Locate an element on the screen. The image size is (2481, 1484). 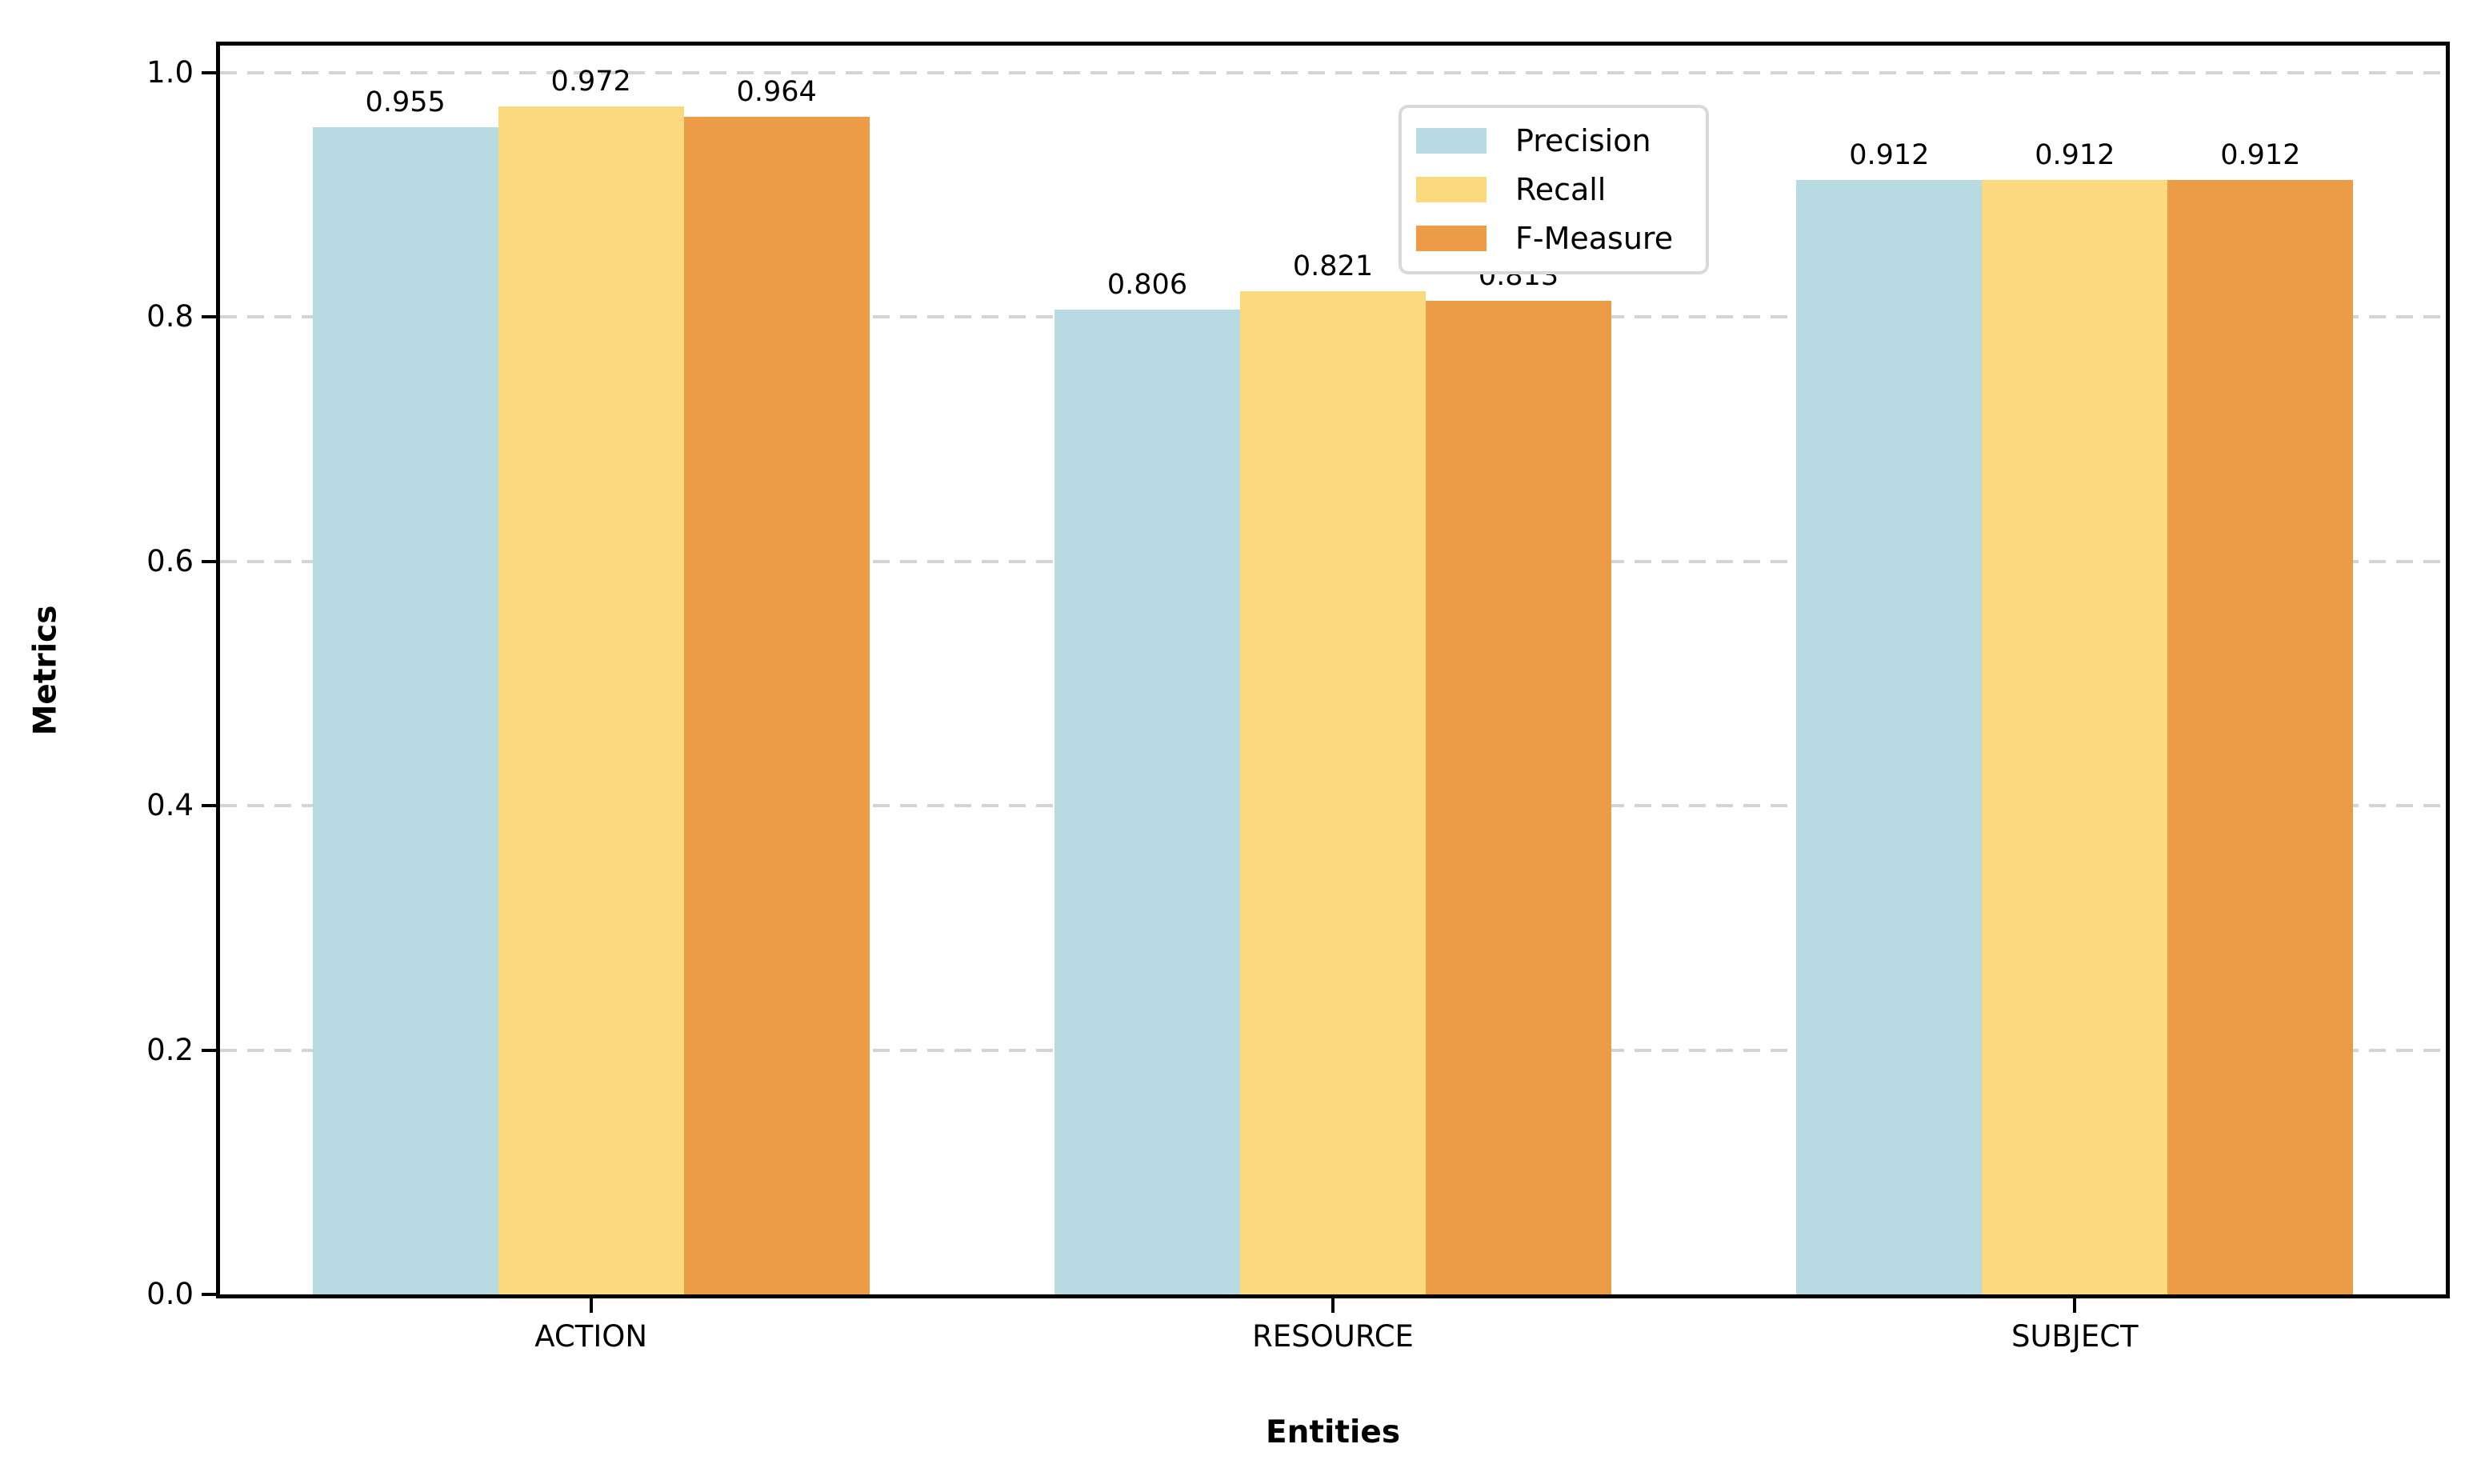
bar-action-f-measure is located at coordinates (776, 705).